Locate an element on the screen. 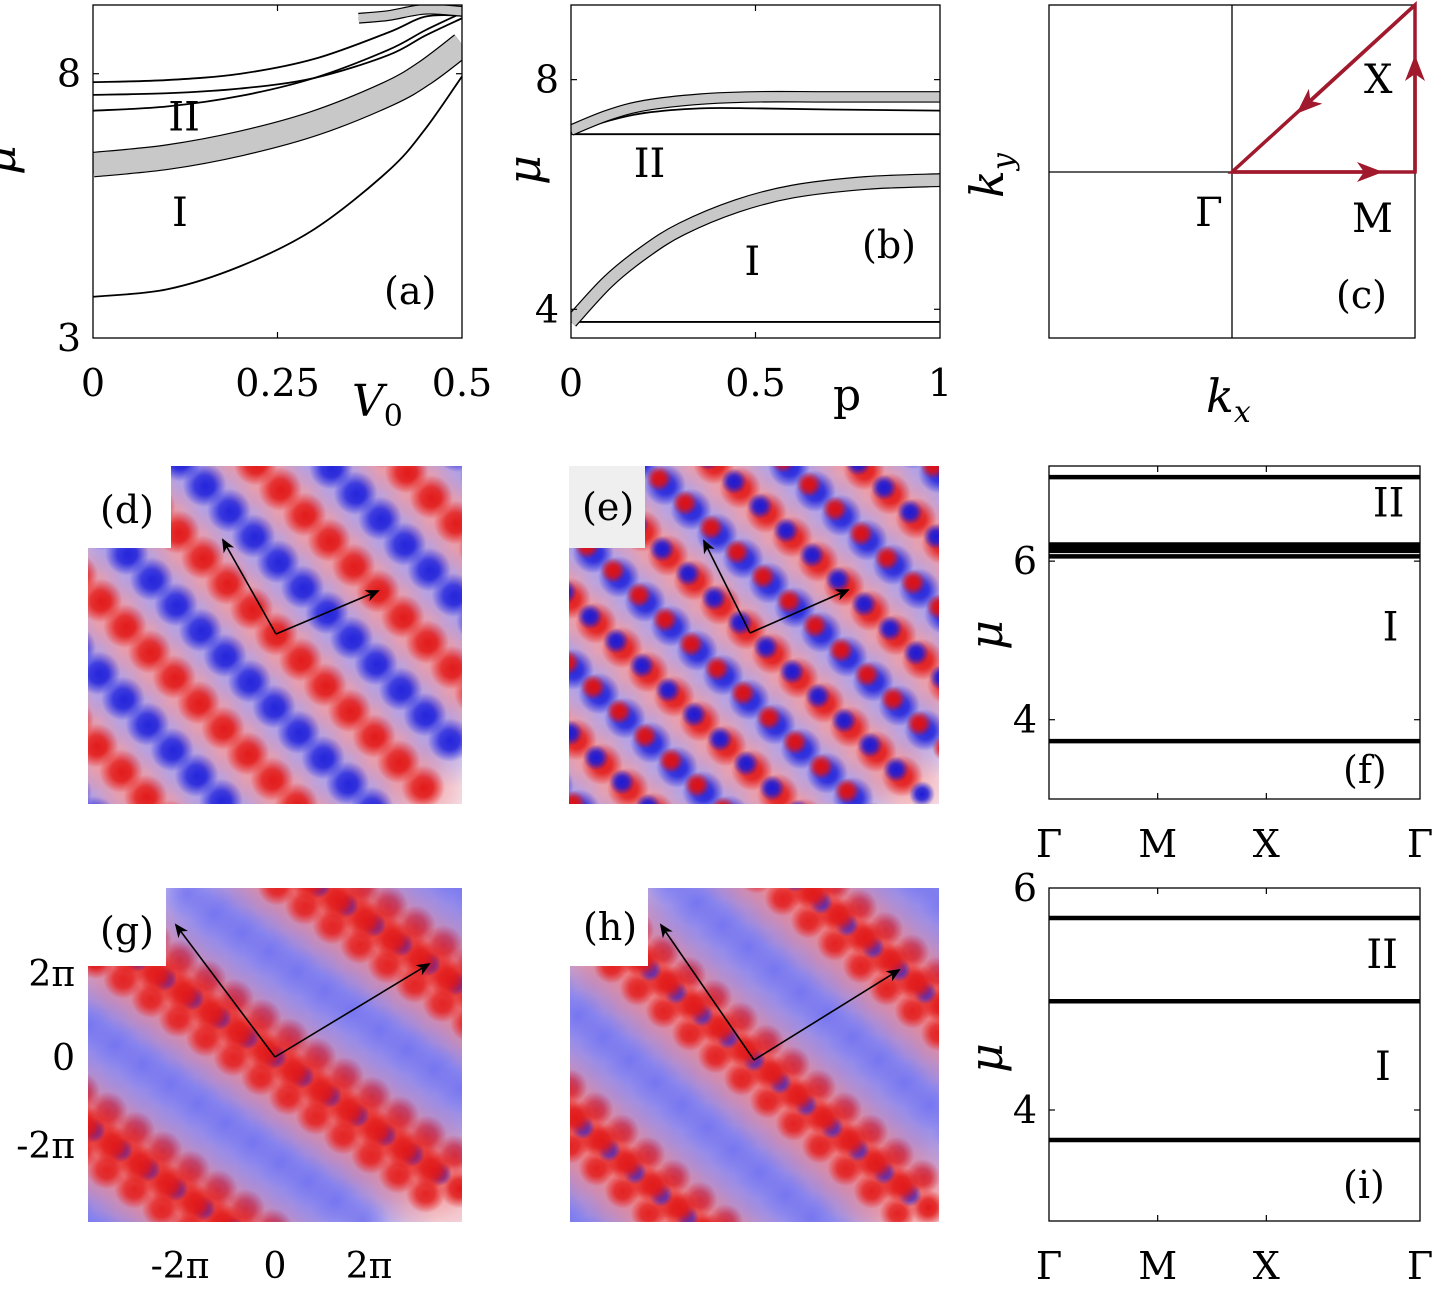 The width and height of the screenshot is (1436, 1289). x-tick-label: 1 is located at coordinates (940, 383).